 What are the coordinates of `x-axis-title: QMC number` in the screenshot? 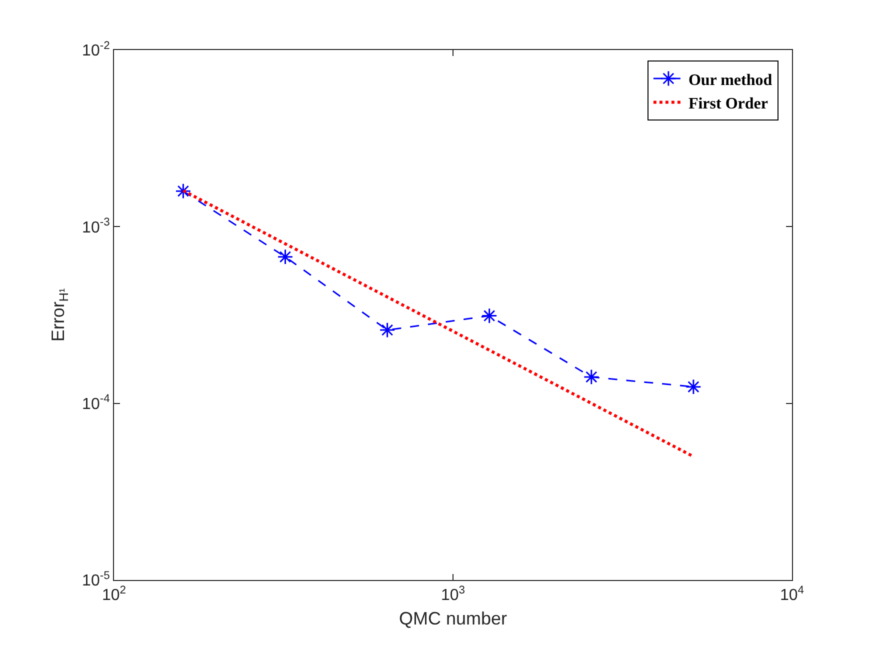 It's located at (453, 618).